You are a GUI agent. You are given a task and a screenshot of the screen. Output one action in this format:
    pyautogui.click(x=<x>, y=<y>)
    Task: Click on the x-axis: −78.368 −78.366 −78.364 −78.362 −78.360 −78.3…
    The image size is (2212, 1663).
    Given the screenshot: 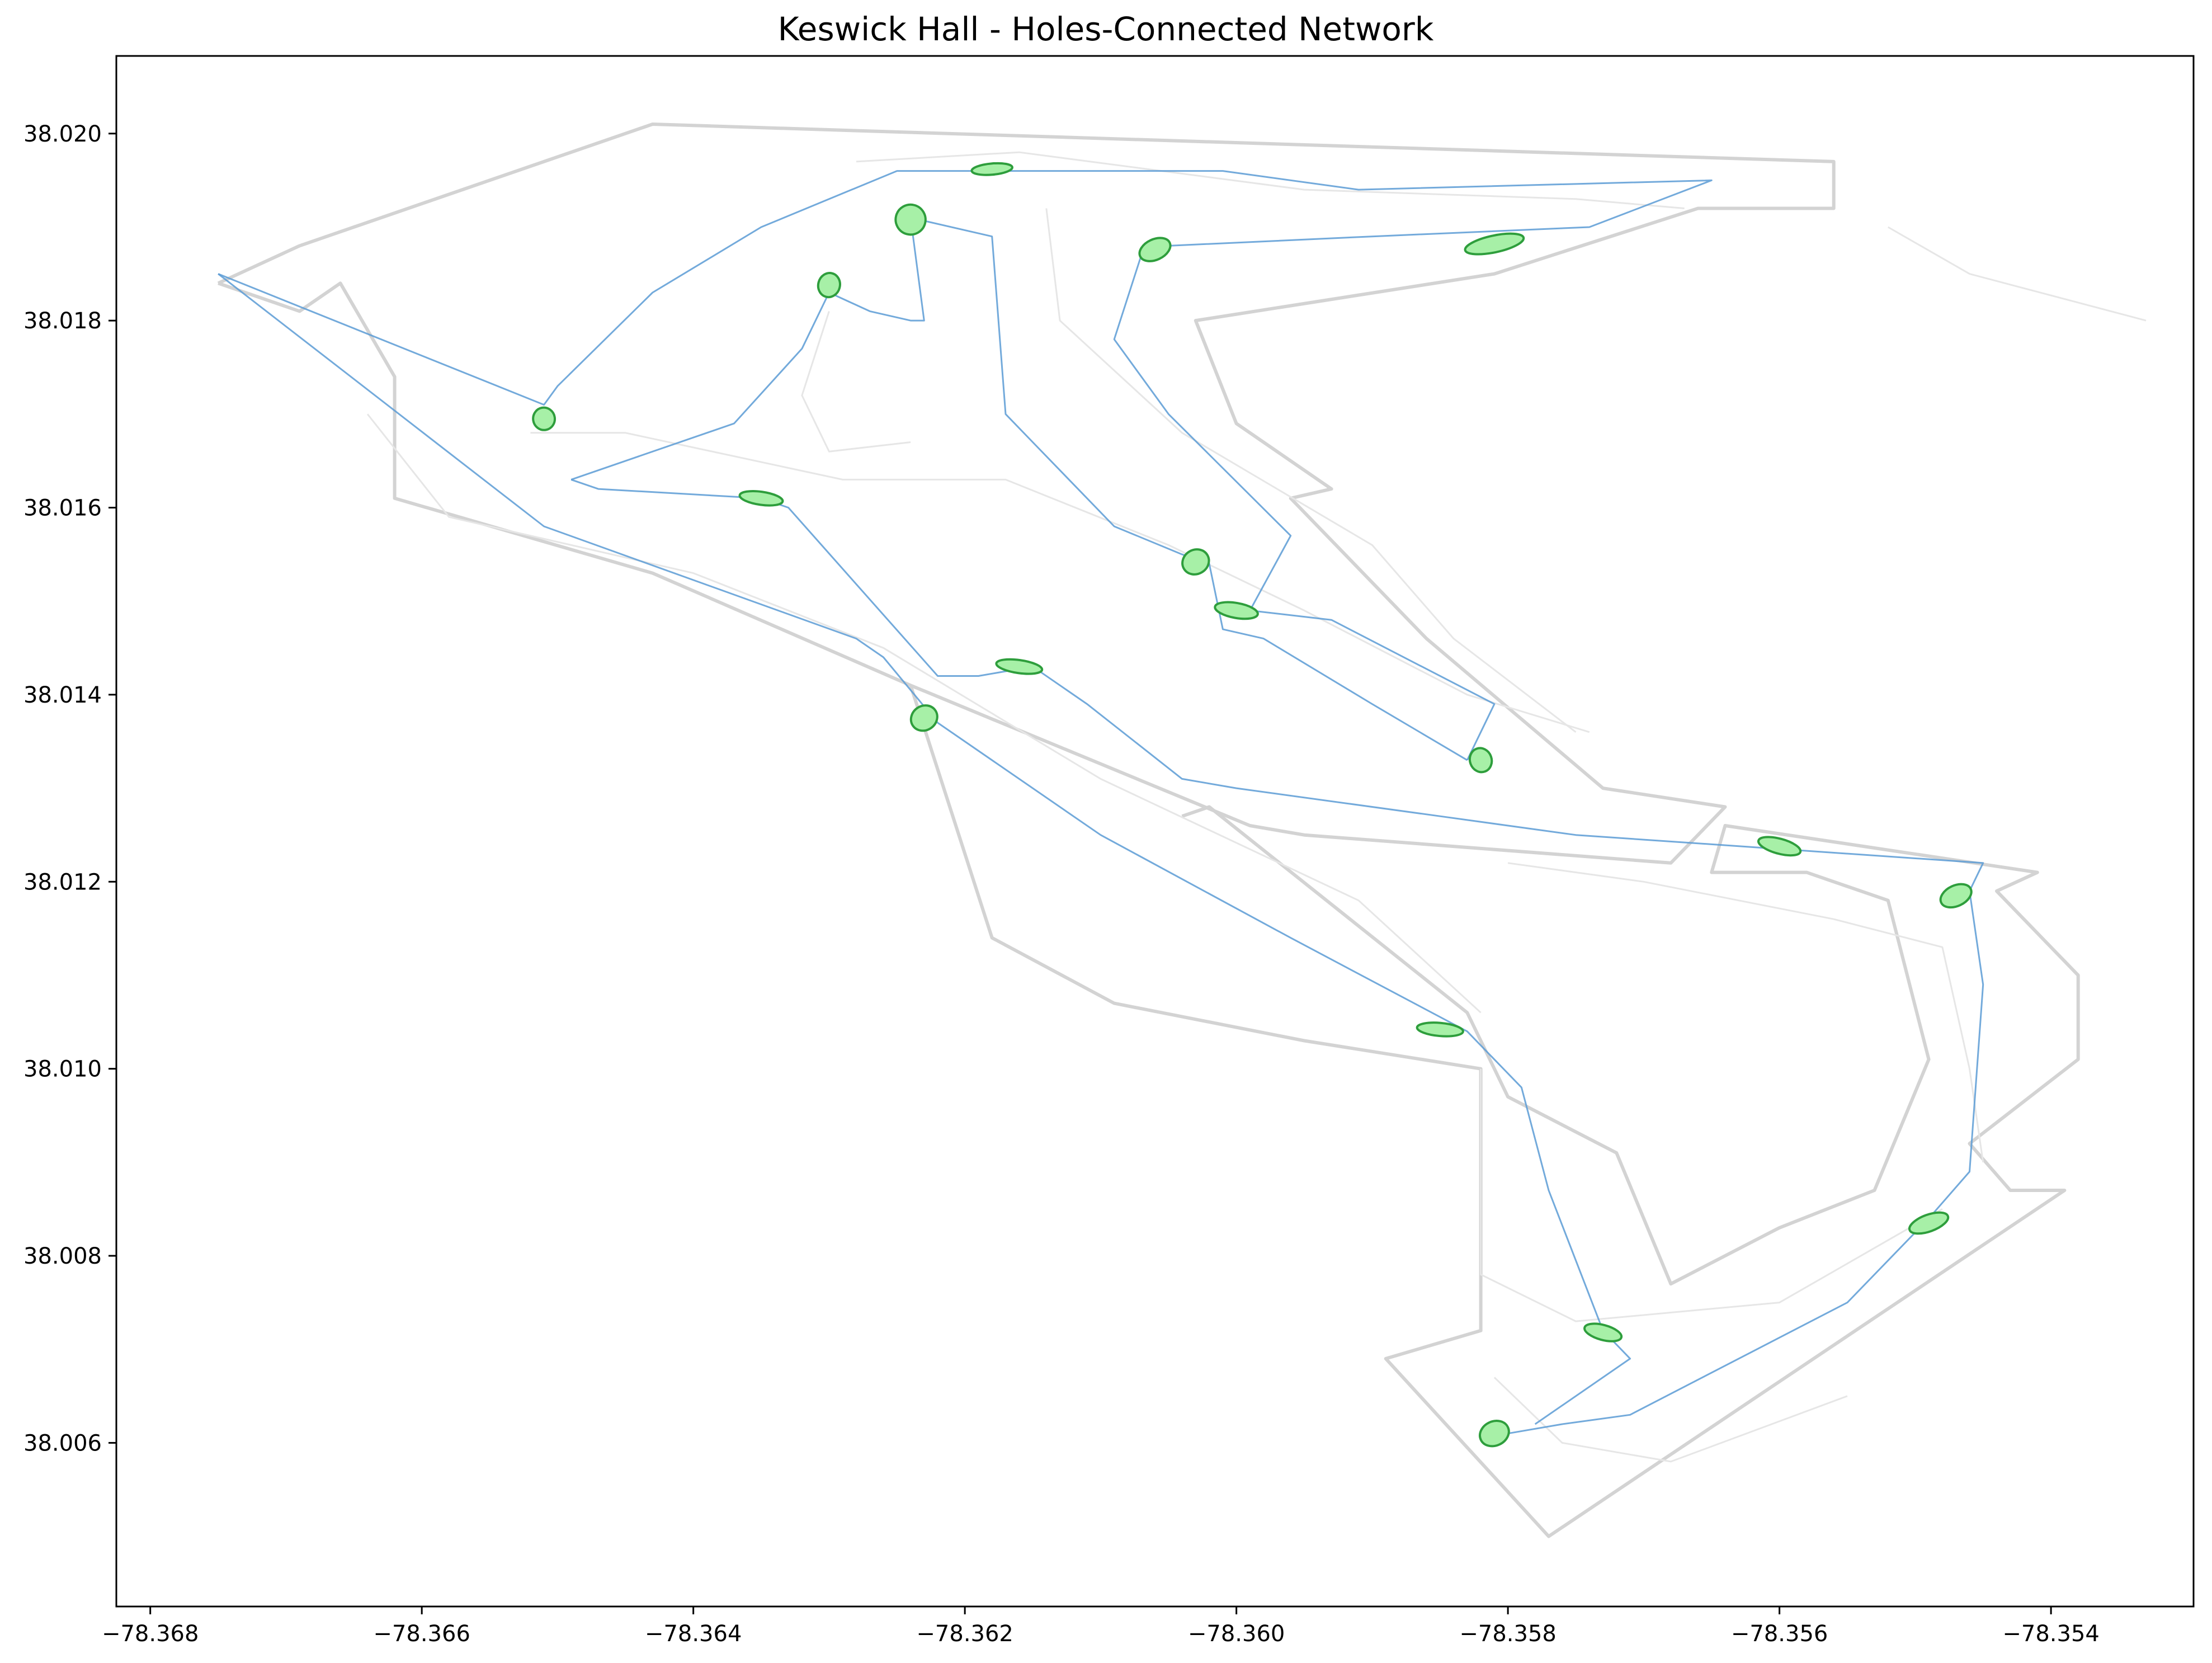 What is the action you would take?
    pyautogui.click(x=1101, y=1627)
    